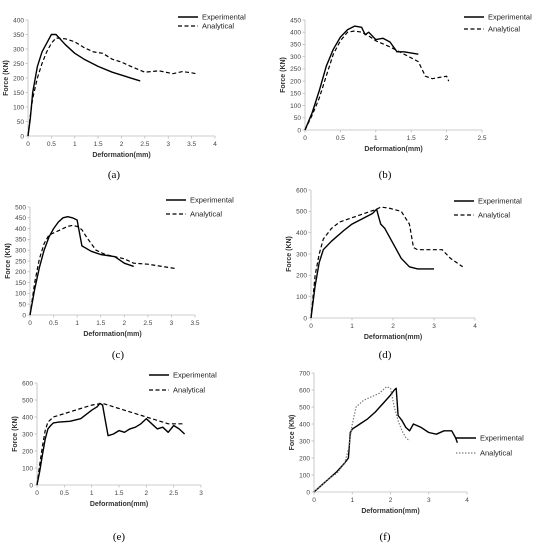 This screenshot has height=547, width=550. What do you see at coordinates (114, 175) in the screenshot?
I see `panel-caption: (a)` at bounding box center [114, 175].